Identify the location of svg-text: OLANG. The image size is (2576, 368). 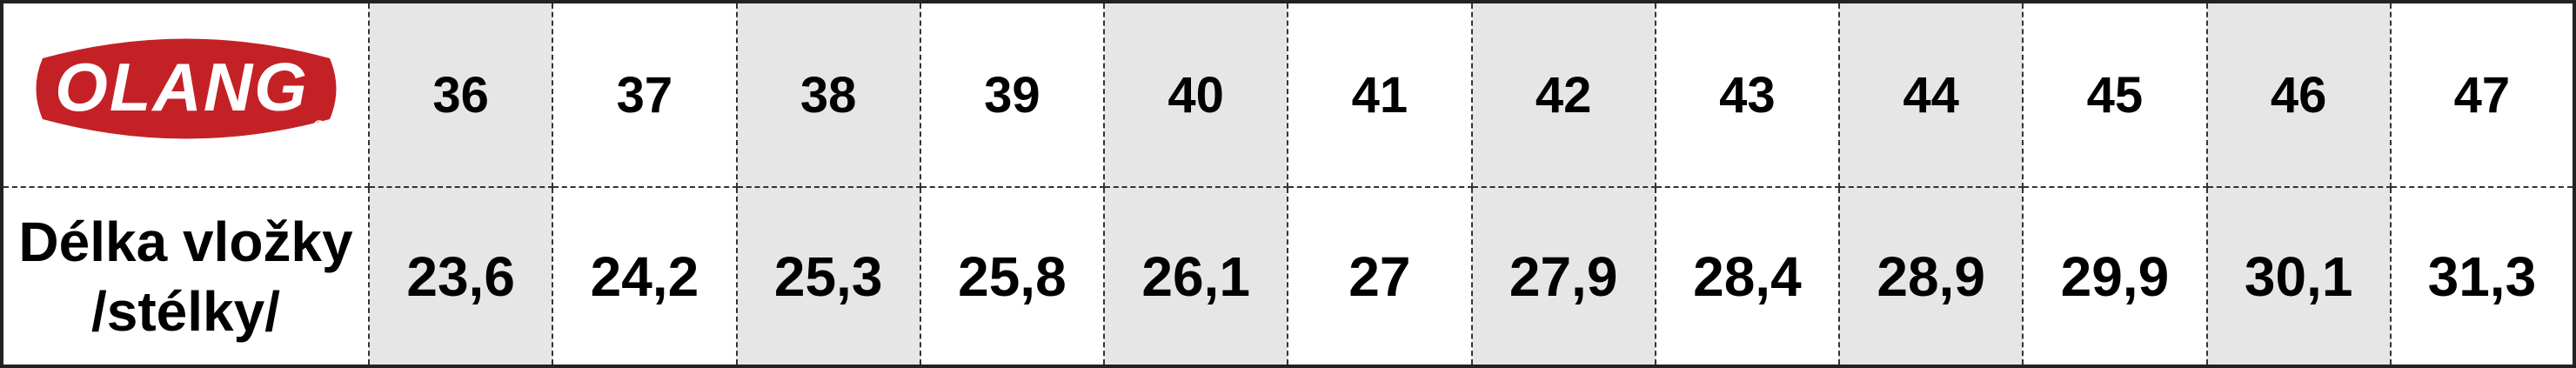
(182, 87).